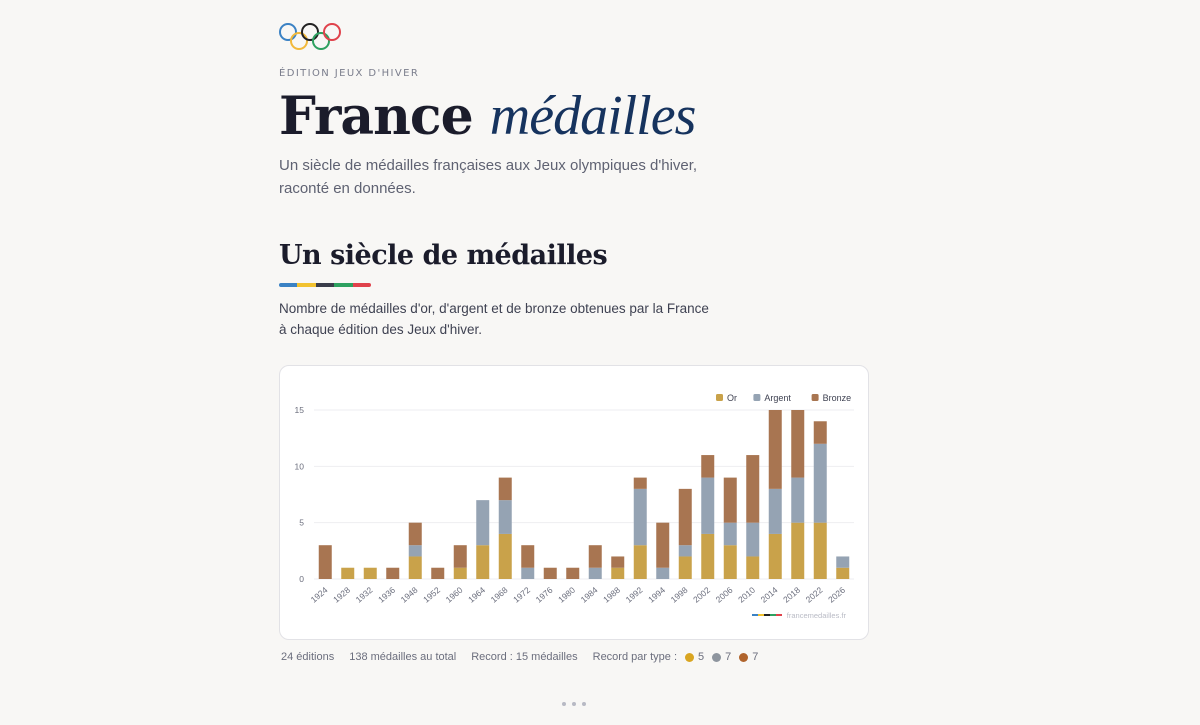 This screenshot has width=1200, height=725. Describe the element at coordinates (300, 410) in the screenshot. I see `y-tick-label: 15` at that location.